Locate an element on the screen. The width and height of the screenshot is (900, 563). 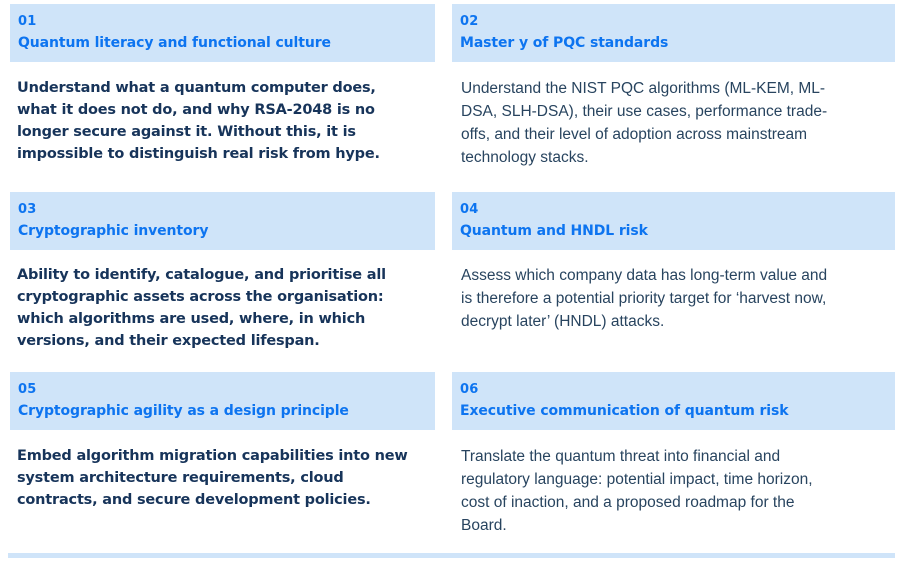
card-02-number: 02 is located at coordinates (469, 21).